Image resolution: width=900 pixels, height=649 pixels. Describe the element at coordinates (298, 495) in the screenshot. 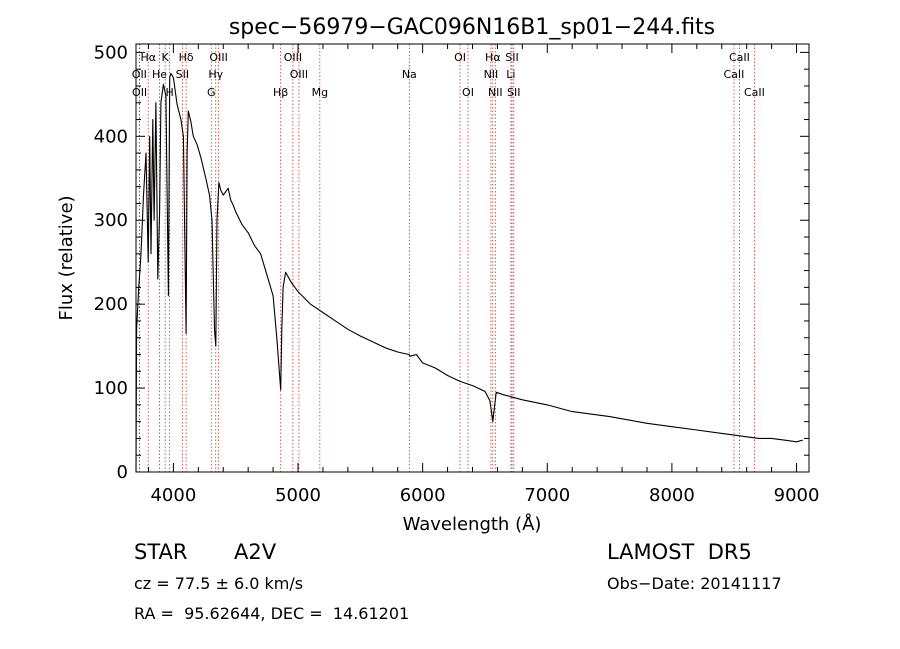

I see `x-tick-label: 5000` at that location.